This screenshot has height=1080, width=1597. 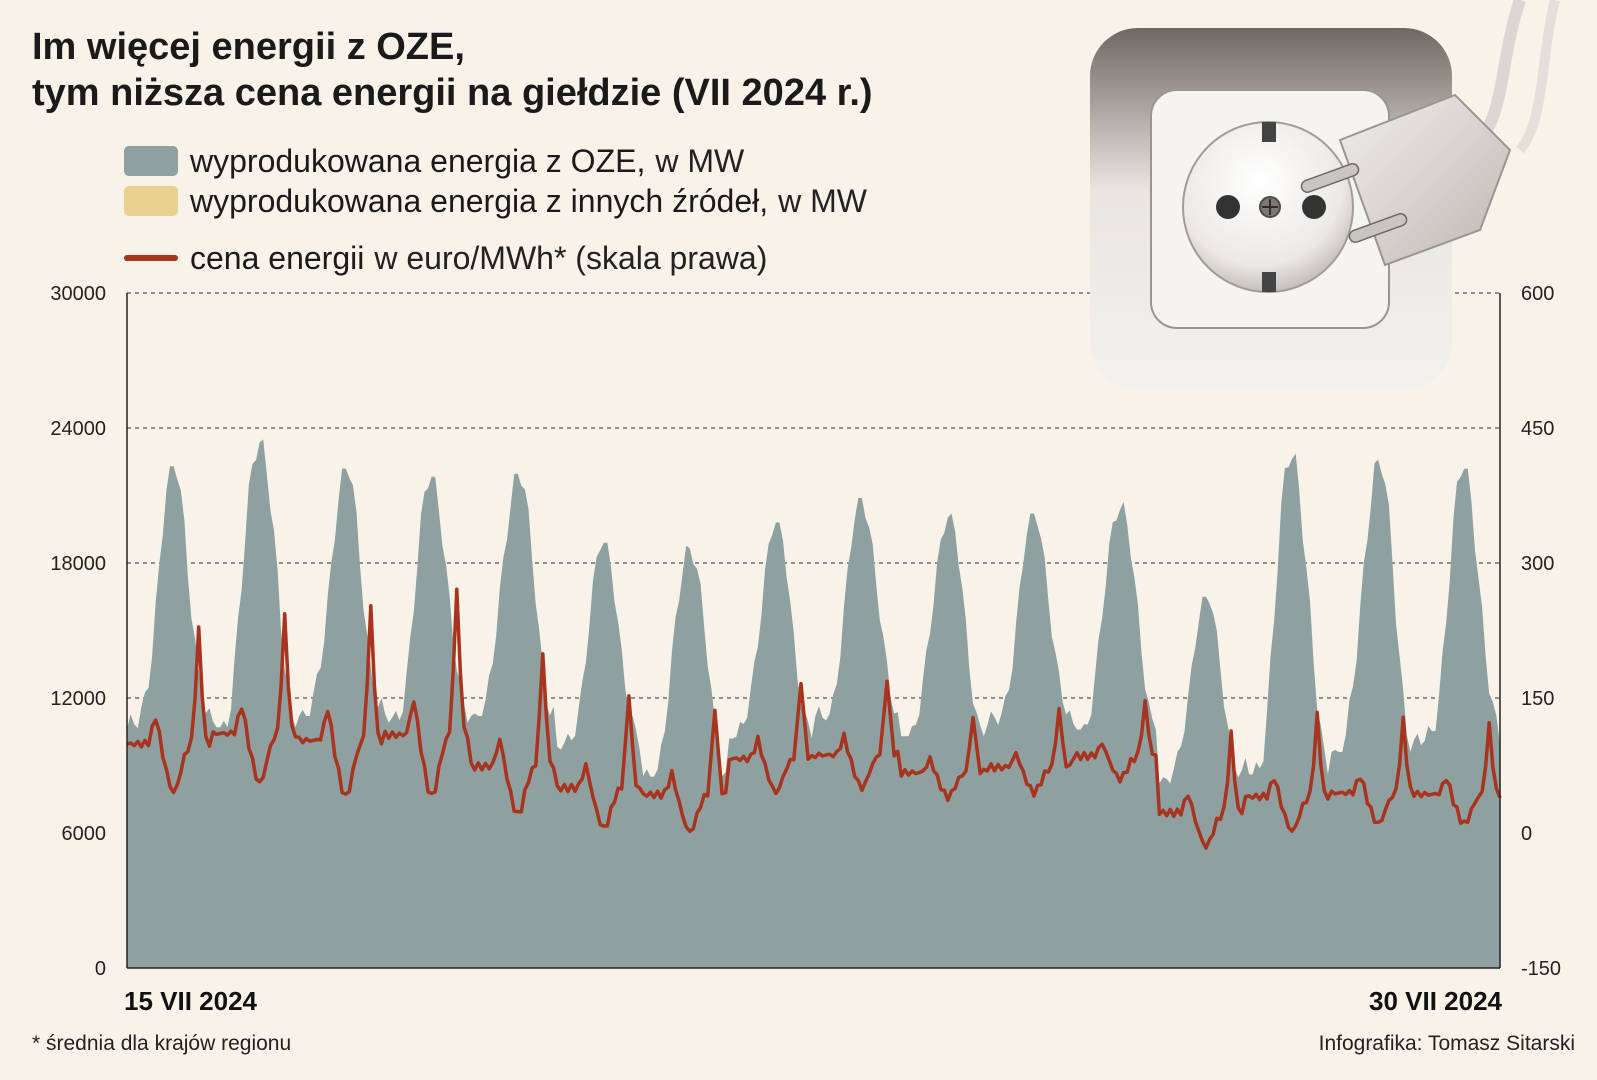 What do you see at coordinates (277, 257) in the screenshot?
I see `legend-label-price: cena energii` at bounding box center [277, 257].